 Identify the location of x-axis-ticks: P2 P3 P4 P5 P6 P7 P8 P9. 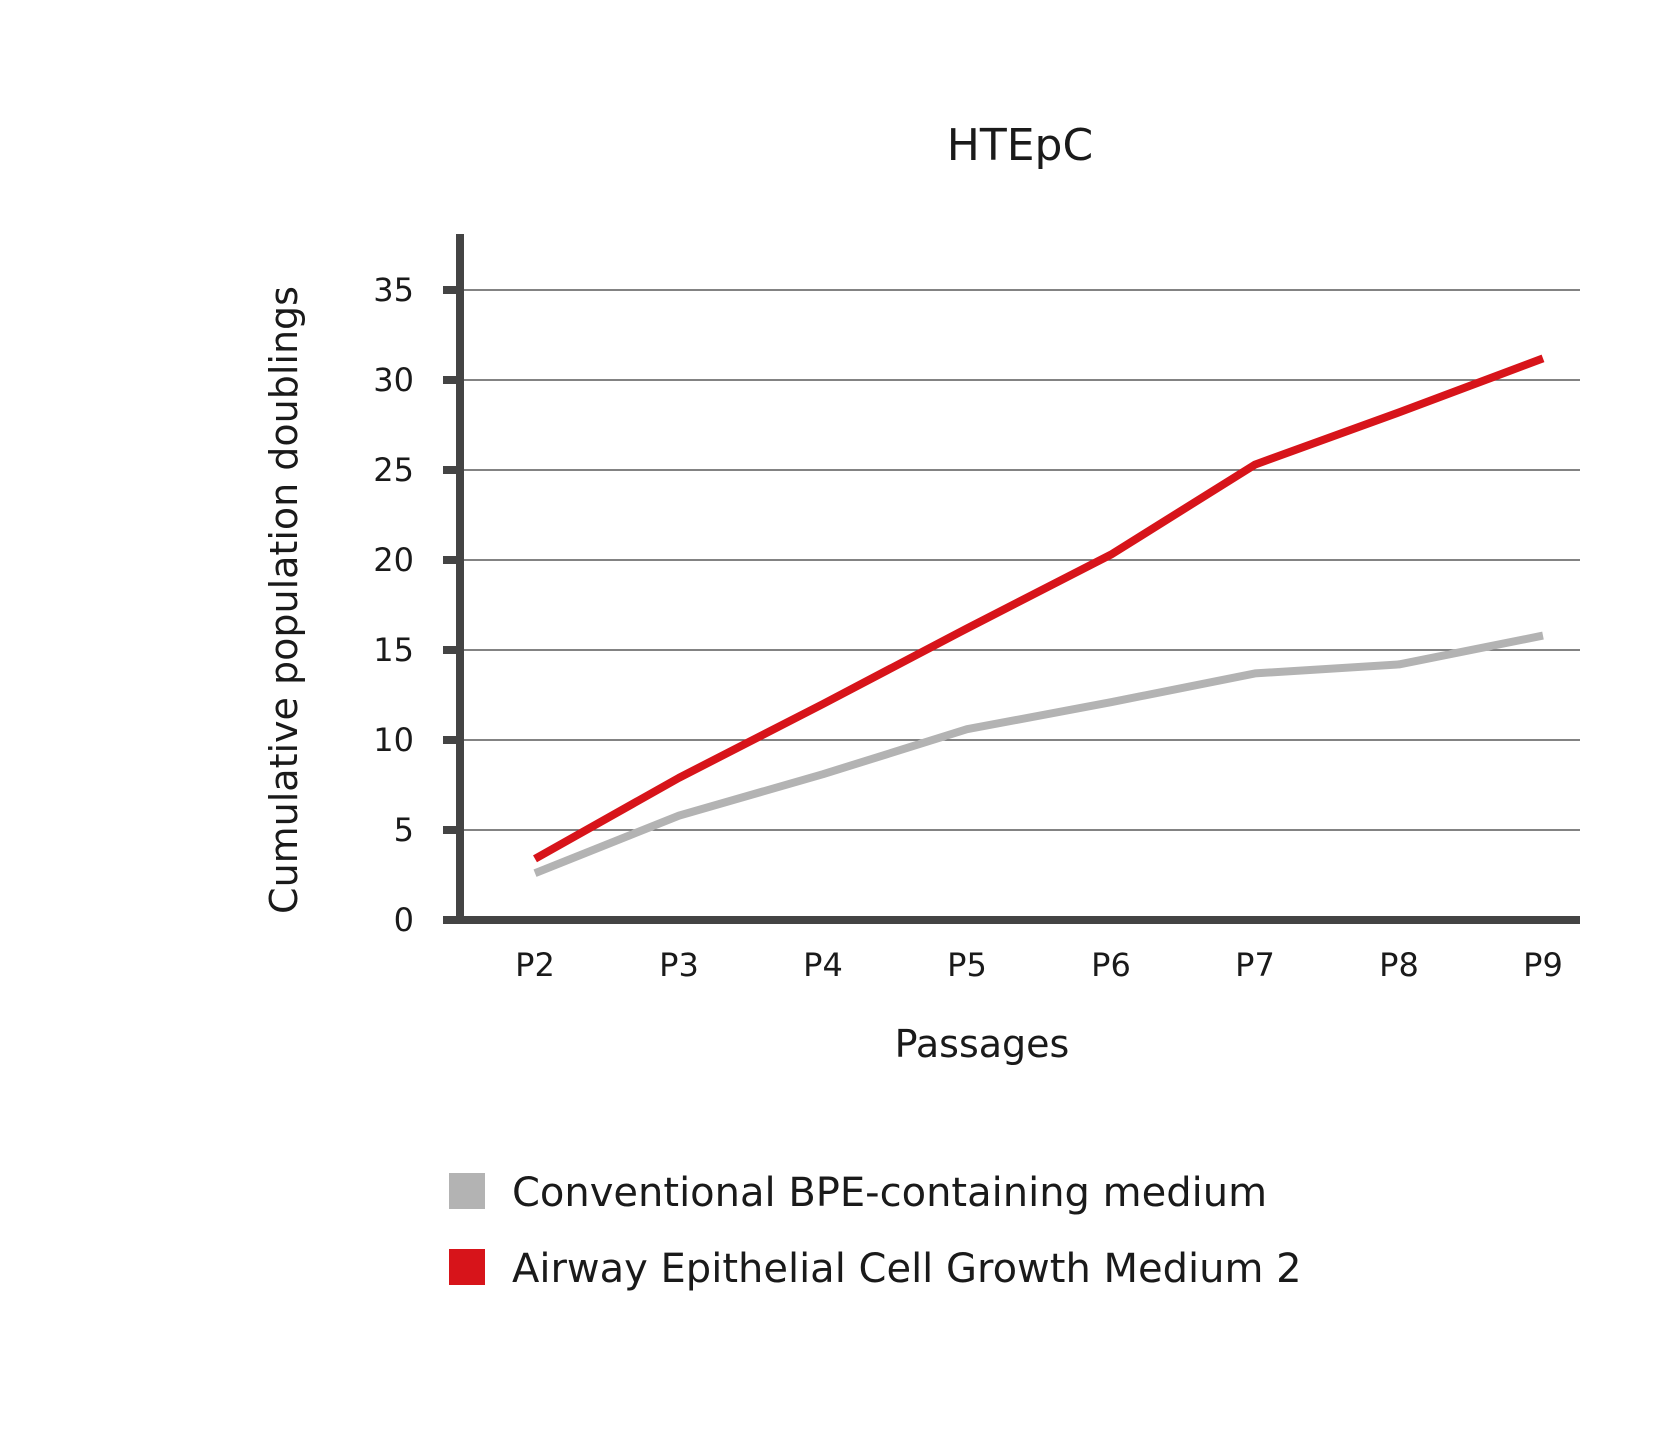
(1039, 965).